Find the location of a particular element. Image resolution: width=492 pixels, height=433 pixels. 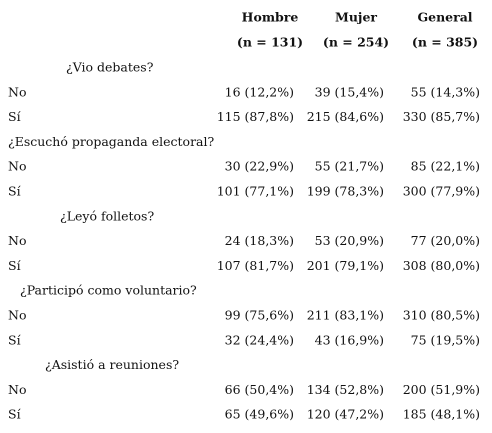

cell: 199 (78,3%) is located at coordinates (345, 191).